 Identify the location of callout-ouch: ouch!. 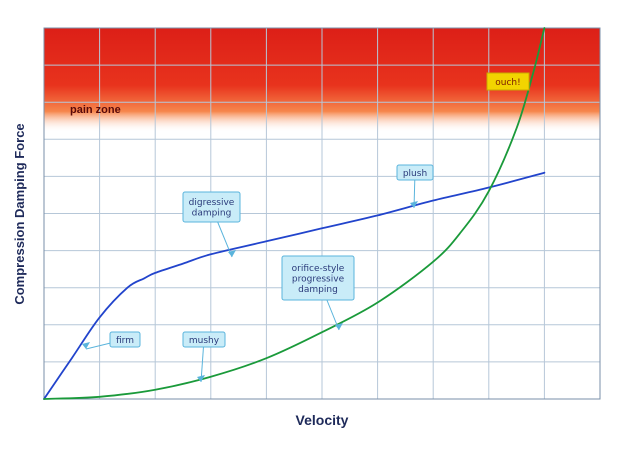
(508, 81).